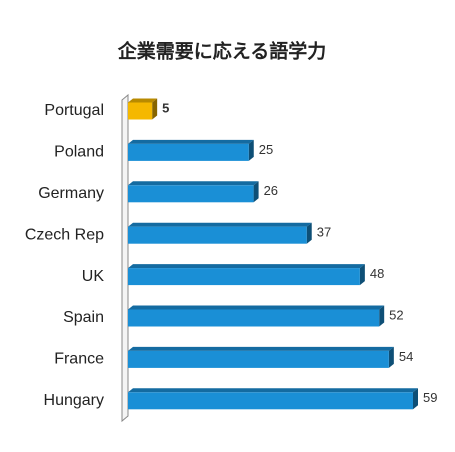  I want to click on y-tick-label: UK, so click(93, 276).